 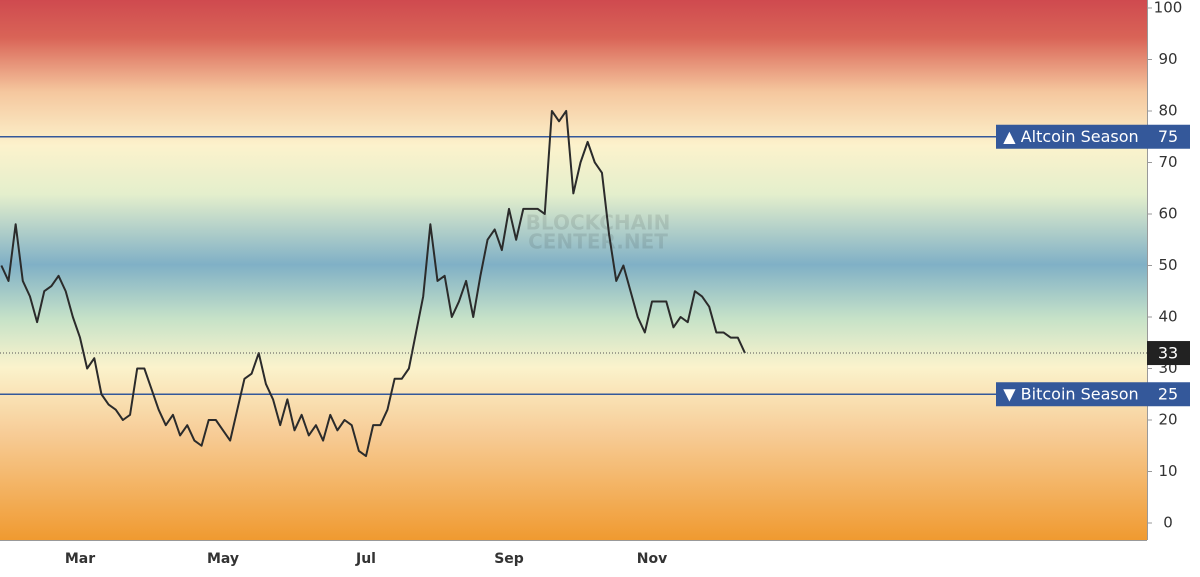 What do you see at coordinates (1168, 523) in the screenshot?
I see `y-tick-label: 0` at bounding box center [1168, 523].